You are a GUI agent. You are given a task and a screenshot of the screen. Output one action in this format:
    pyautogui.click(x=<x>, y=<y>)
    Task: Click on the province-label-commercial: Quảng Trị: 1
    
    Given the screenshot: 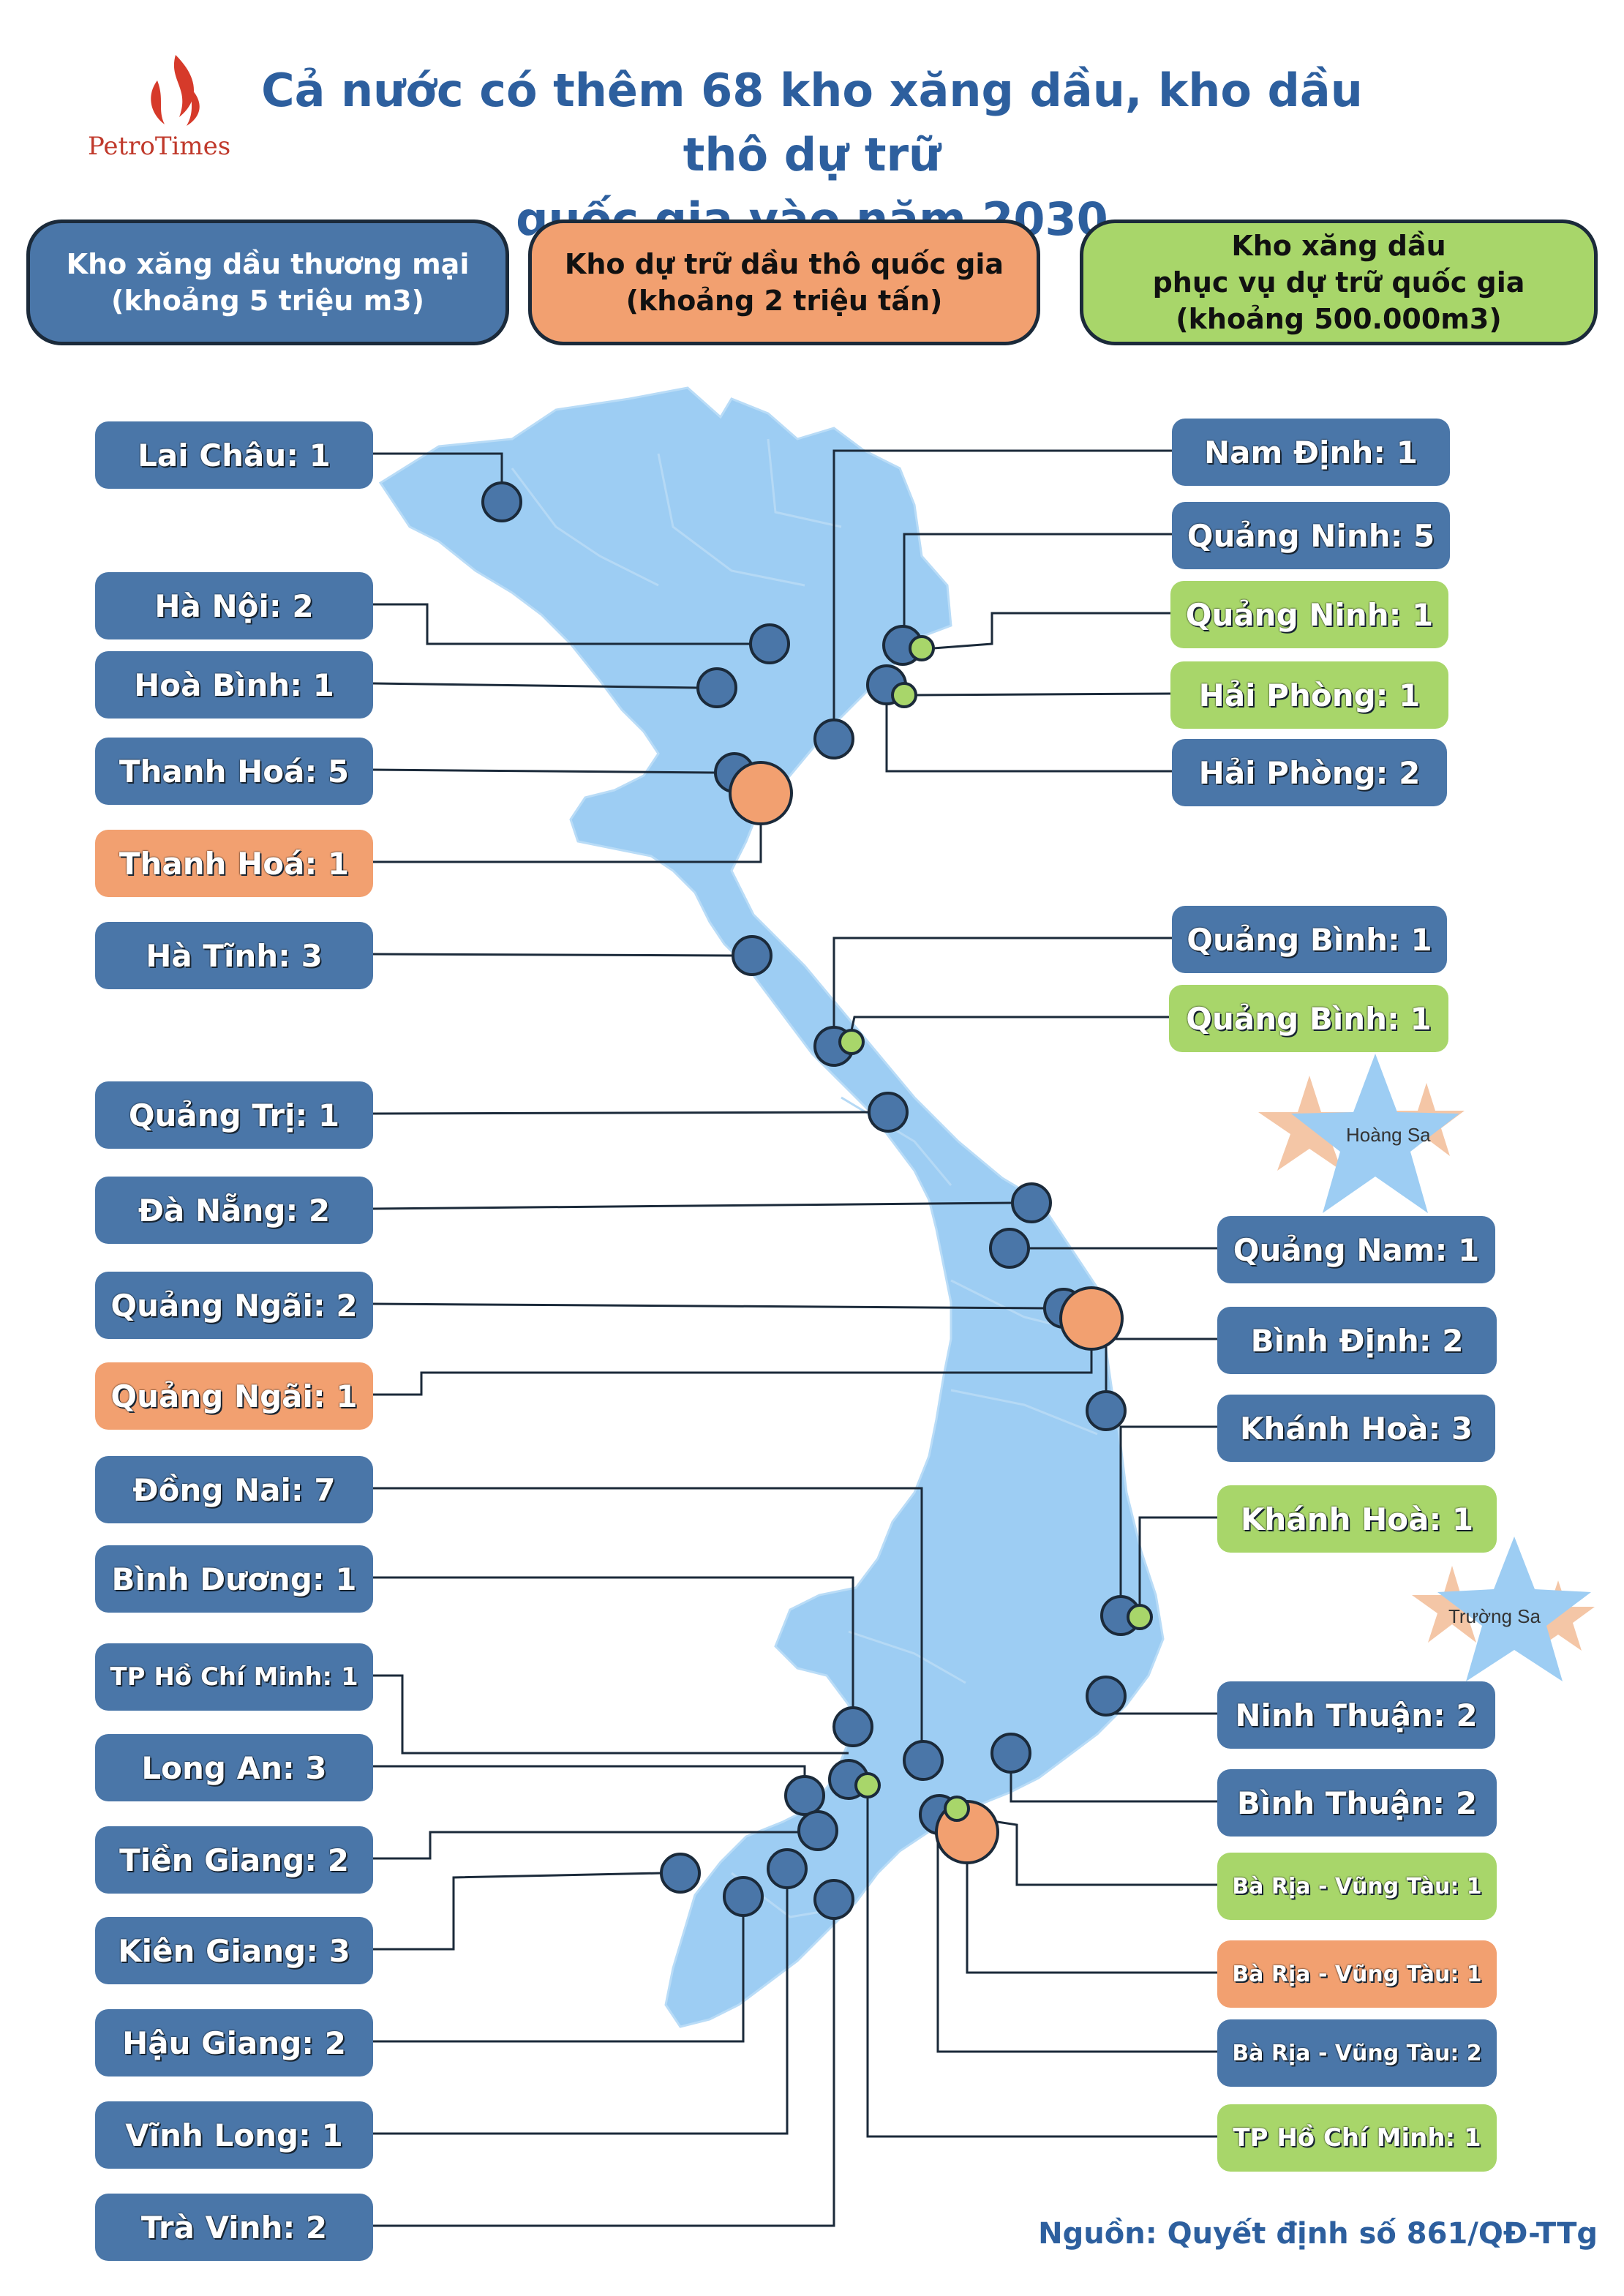 What is the action you would take?
    pyautogui.click(x=234, y=1115)
    